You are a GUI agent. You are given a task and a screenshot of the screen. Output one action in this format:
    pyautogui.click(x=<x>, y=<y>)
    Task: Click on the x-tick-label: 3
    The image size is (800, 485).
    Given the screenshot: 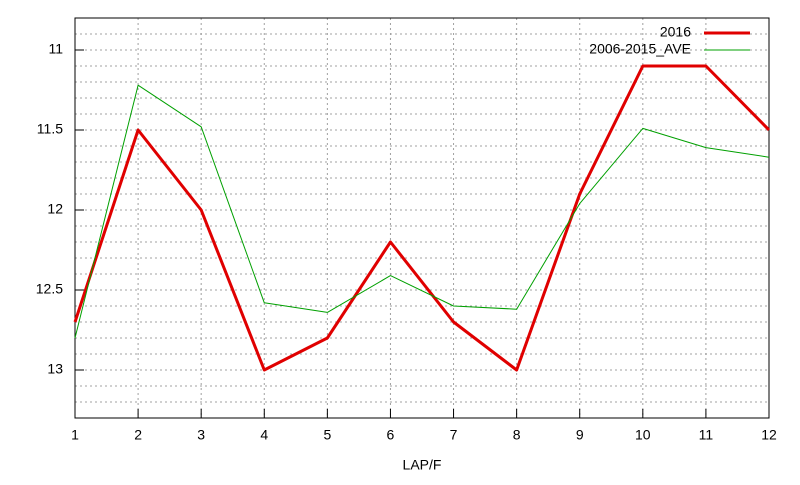 What is the action you would take?
    pyautogui.click(x=201, y=435)
    